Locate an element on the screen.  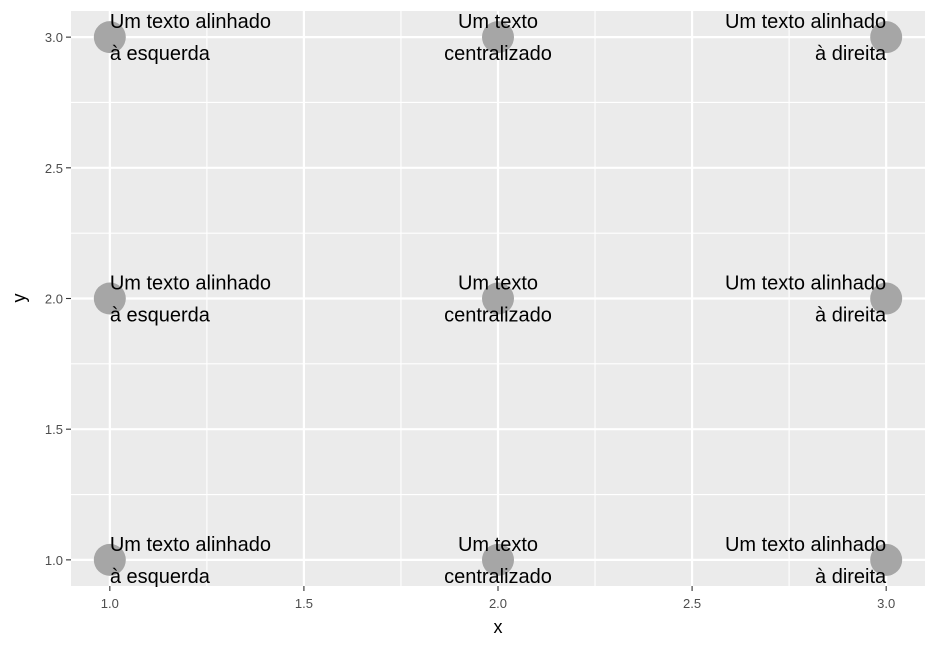
y-tick-label: 3.0 is located at coordinates (54, 37).